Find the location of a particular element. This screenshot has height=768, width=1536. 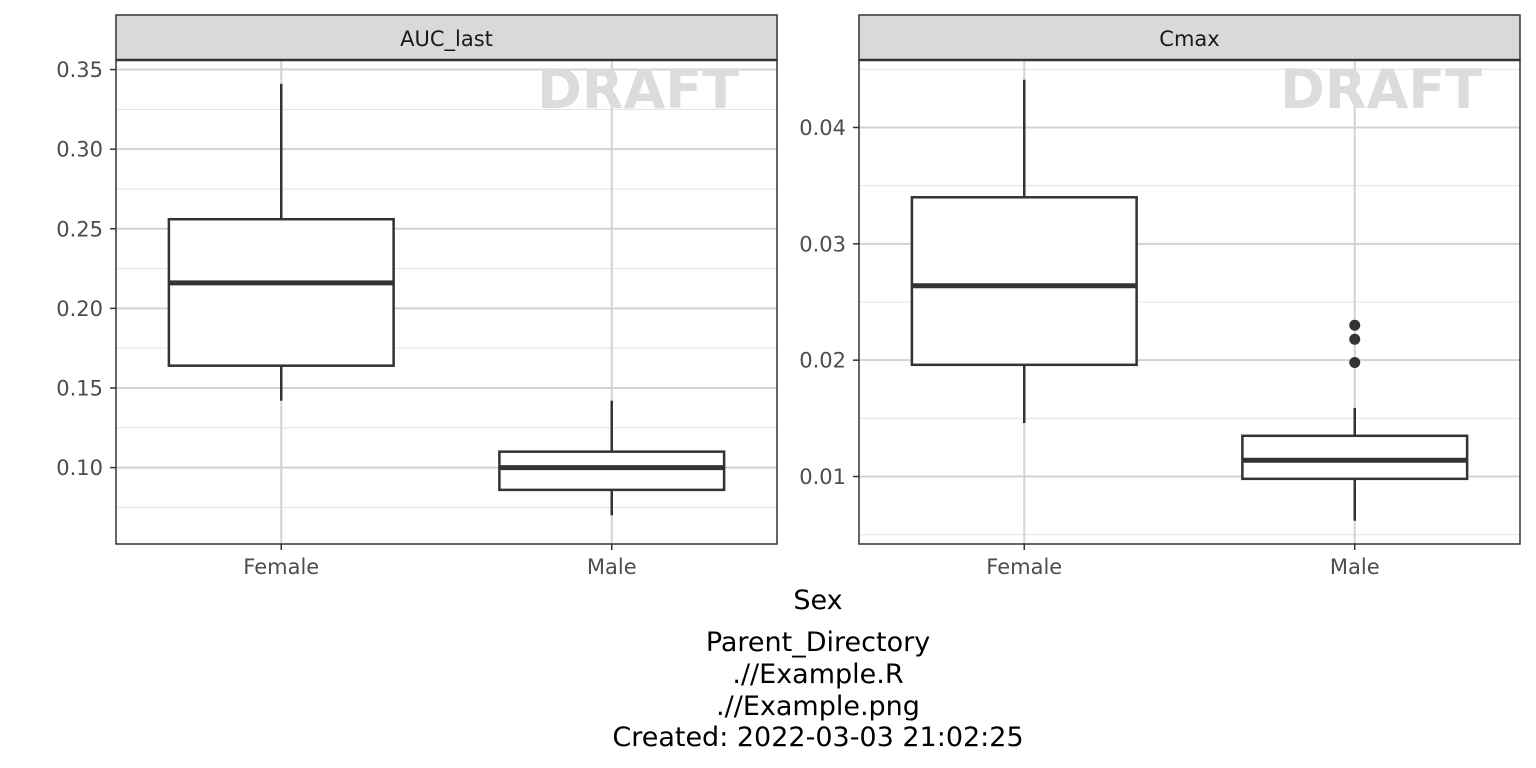

y-tick-label: 0.15 is located at coordinates (79, 388).